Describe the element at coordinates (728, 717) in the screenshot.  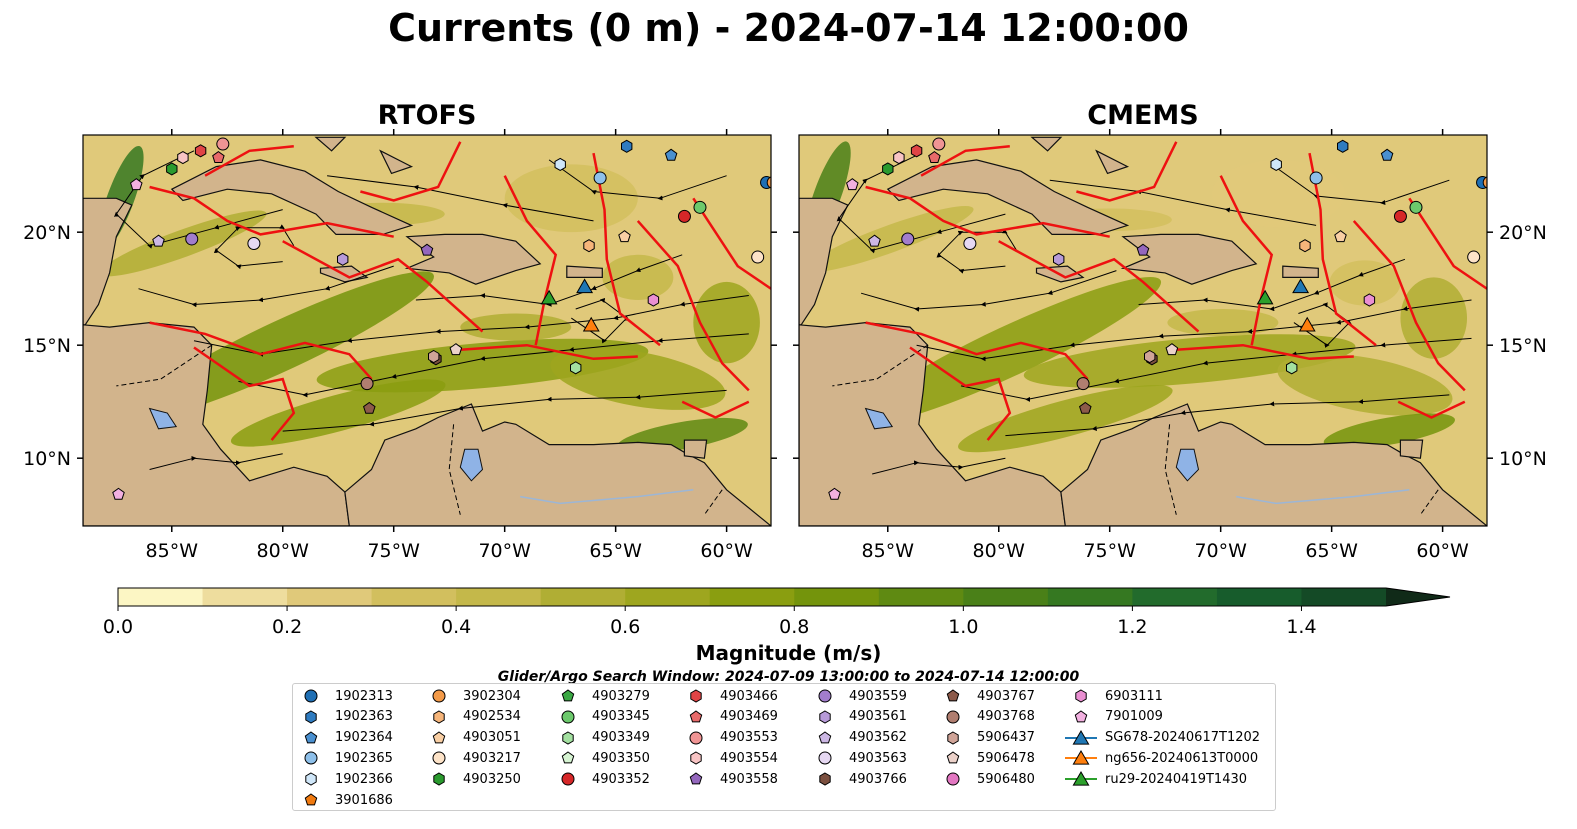
I see `legend-item: 4903469` at that location.